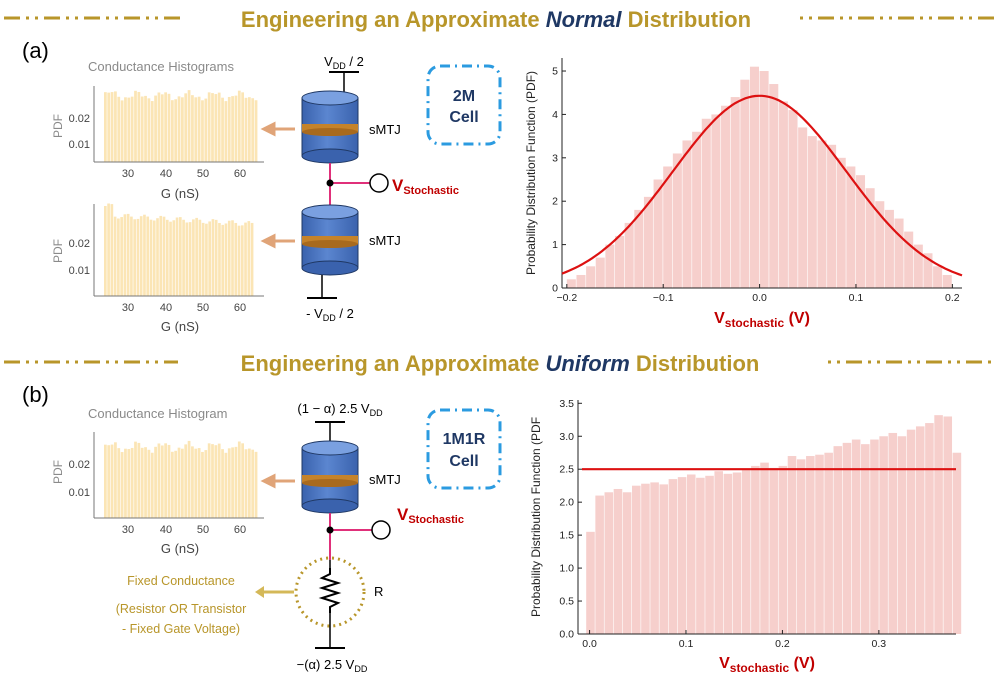 Image resolution: width=997 pixels, height=687 pixels. What do you see at coordinates (952, 298) in the screenshot?
I see `chart-x-tick-label: 0.2` at bounding box center [952, 298].